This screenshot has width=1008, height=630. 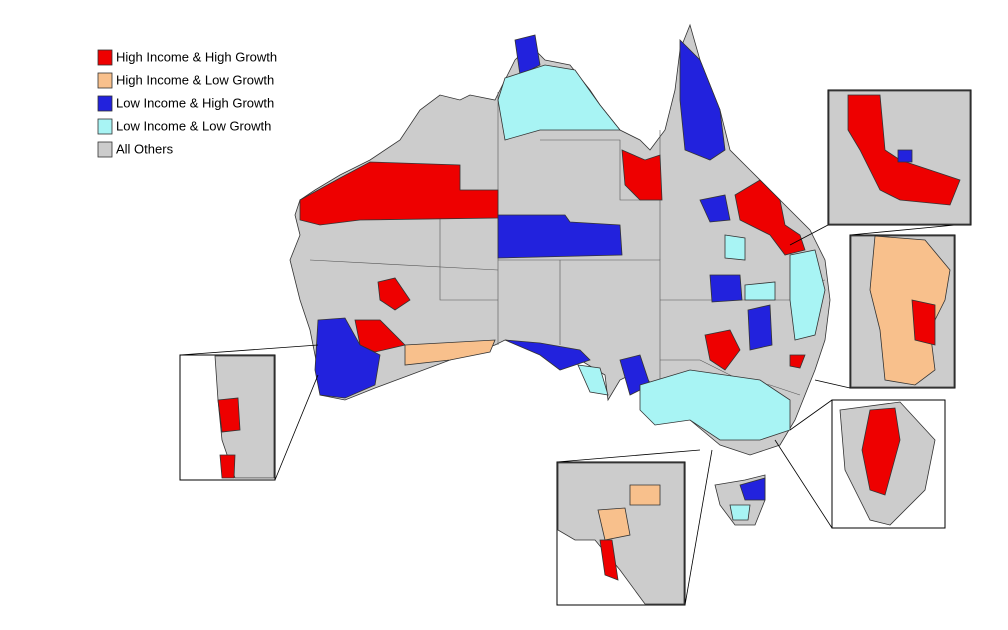 I want to click on legend-label: Low Income & Low Growth, so click(x=193, y=125).